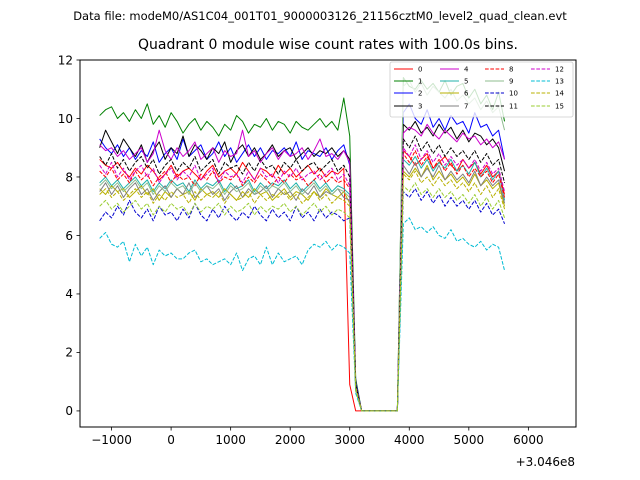 Image resolution: width=640 pixels, height=480 pixels. I want to click on legend-label-4: 4, so click(466, 70).